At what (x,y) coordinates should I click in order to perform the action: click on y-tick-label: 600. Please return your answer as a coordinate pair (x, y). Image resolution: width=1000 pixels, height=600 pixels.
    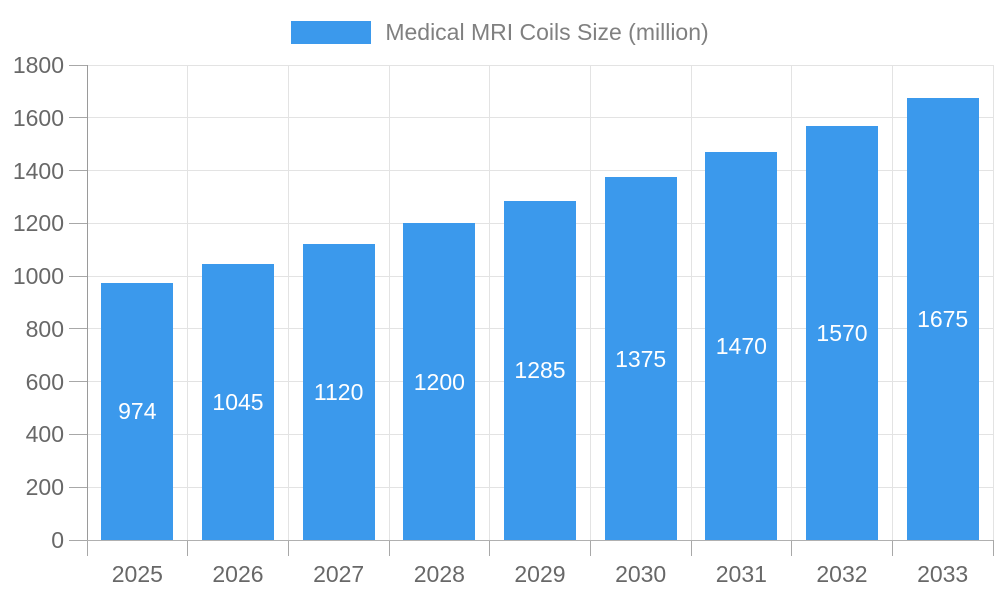
    Looking at the image, I should click on (44, 381).